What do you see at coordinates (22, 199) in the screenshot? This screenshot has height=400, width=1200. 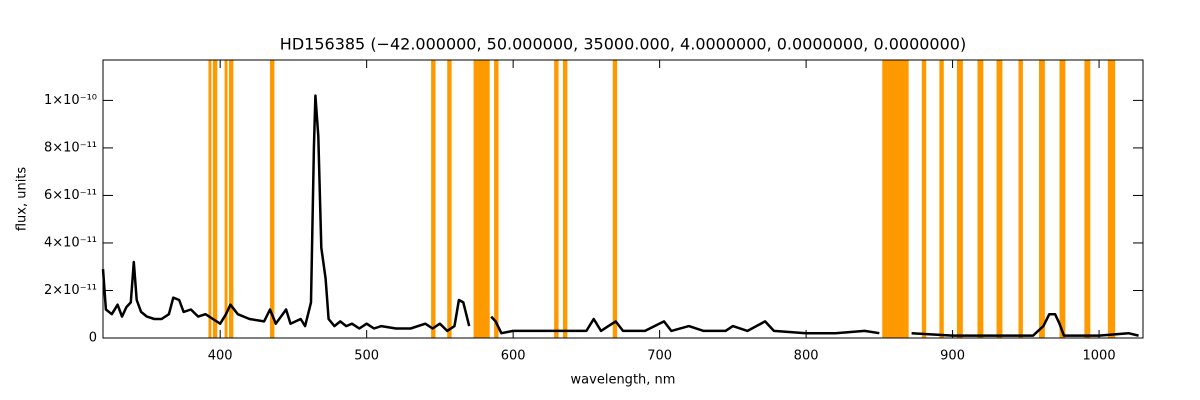 I see `y-axis-label: flux, units` at bounding box center [22, 199].